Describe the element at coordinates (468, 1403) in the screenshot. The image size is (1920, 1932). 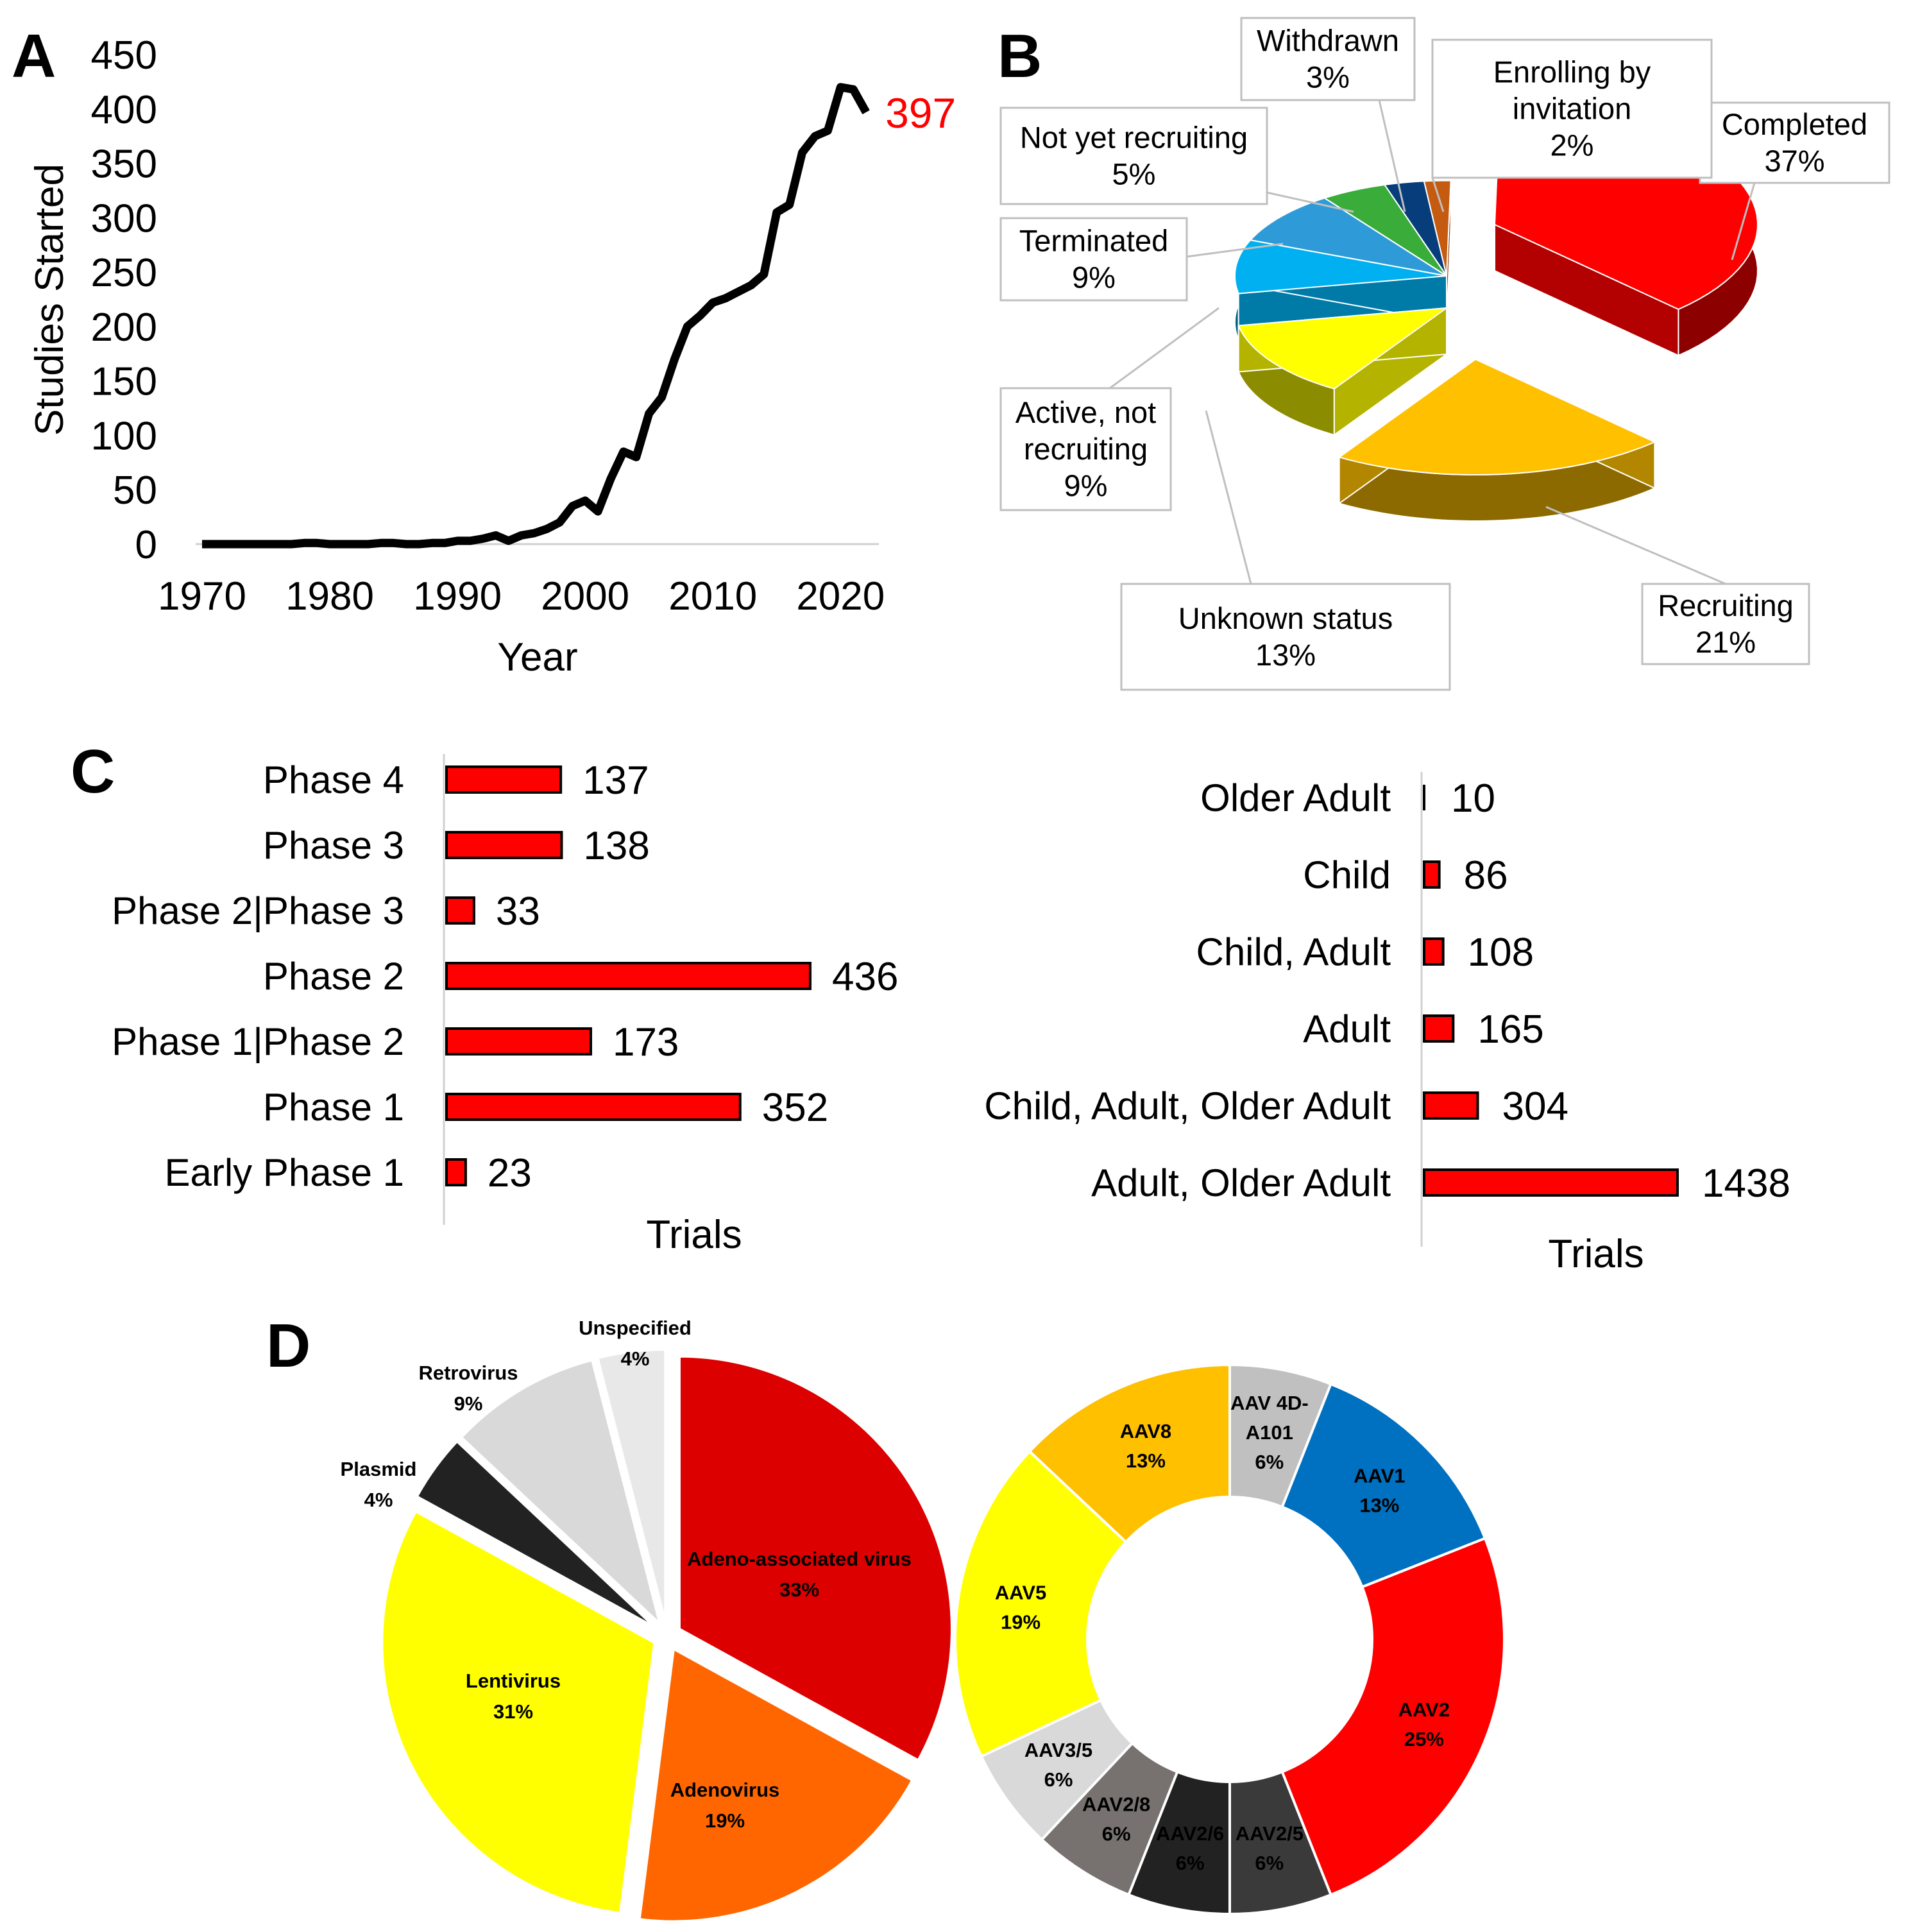
I see `slice-label-line: 9%` at that location.